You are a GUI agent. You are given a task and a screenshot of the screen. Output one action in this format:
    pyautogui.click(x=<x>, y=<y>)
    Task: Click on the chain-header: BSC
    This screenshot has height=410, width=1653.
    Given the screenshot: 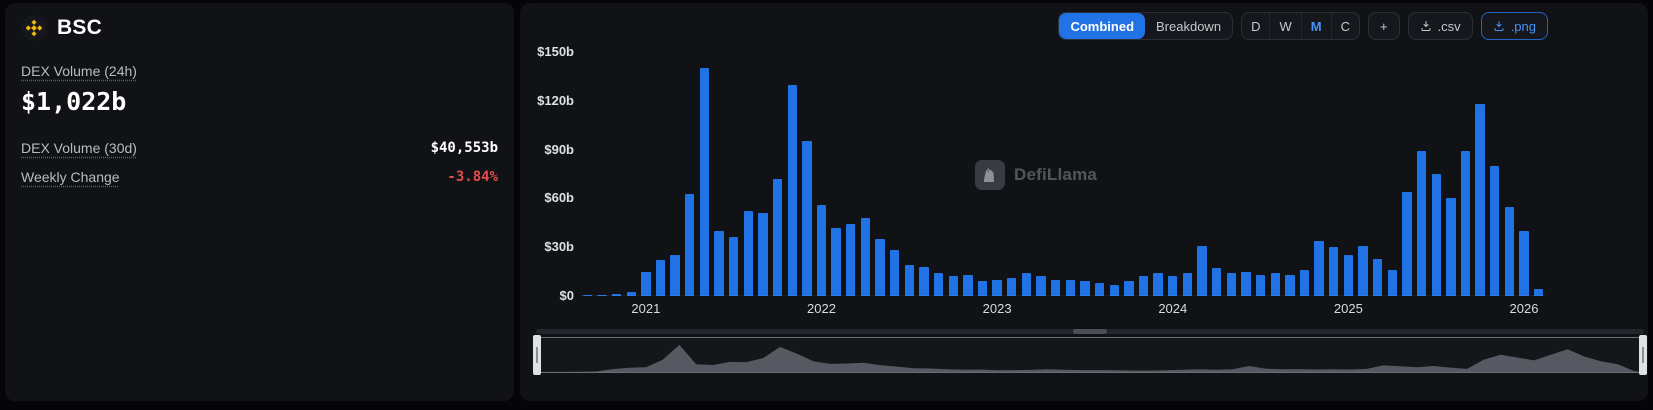 What is the action you would take?
    pyautogui.click(x=259, y=28)
    